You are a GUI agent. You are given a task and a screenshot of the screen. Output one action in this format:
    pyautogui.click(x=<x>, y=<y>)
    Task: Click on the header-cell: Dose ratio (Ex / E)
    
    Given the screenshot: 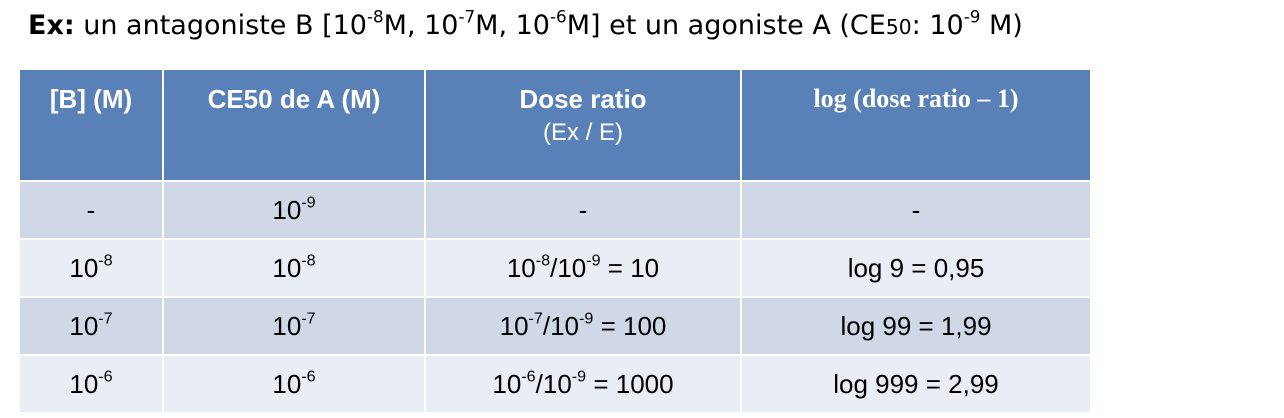 What is the action you would take?
    pyautogui.click(x=583, y=125)
    